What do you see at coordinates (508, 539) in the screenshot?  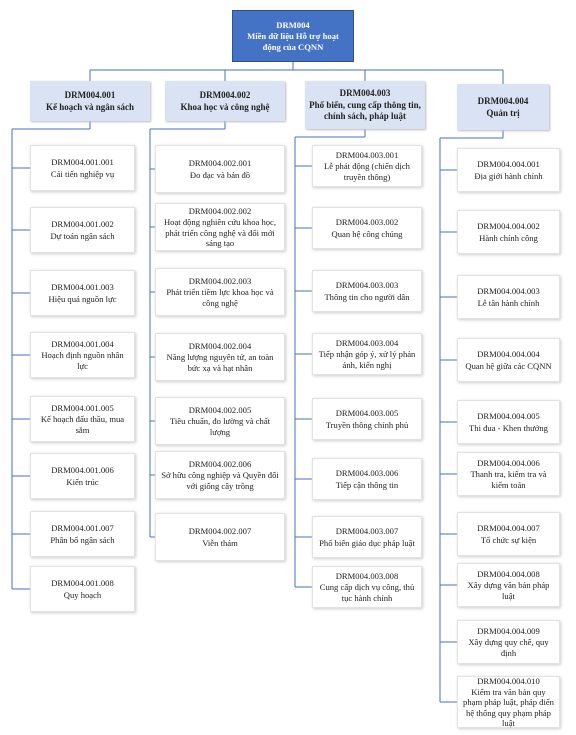 I see `child-node-label: Tổ chức sự kiện` at bounding box center [508, 539].